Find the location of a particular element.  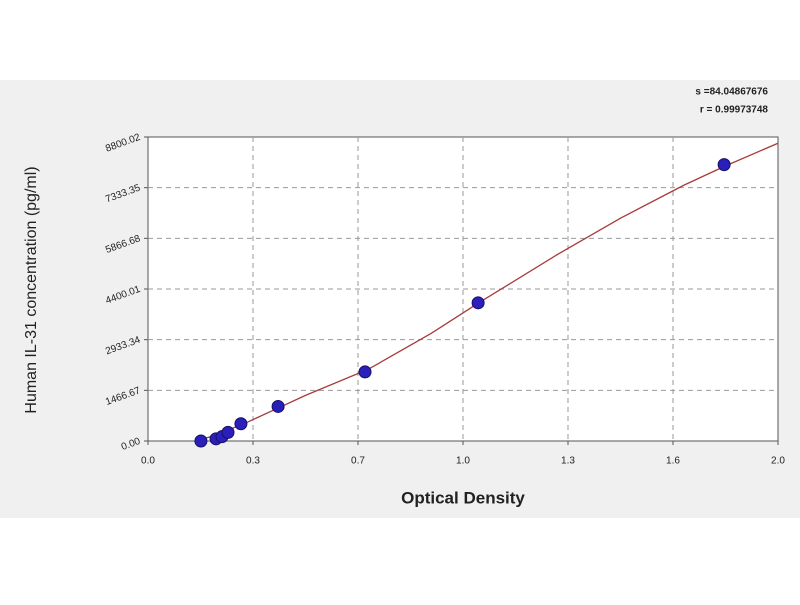

x-tick-label: 0.7 is located at coordinates (358, 461).